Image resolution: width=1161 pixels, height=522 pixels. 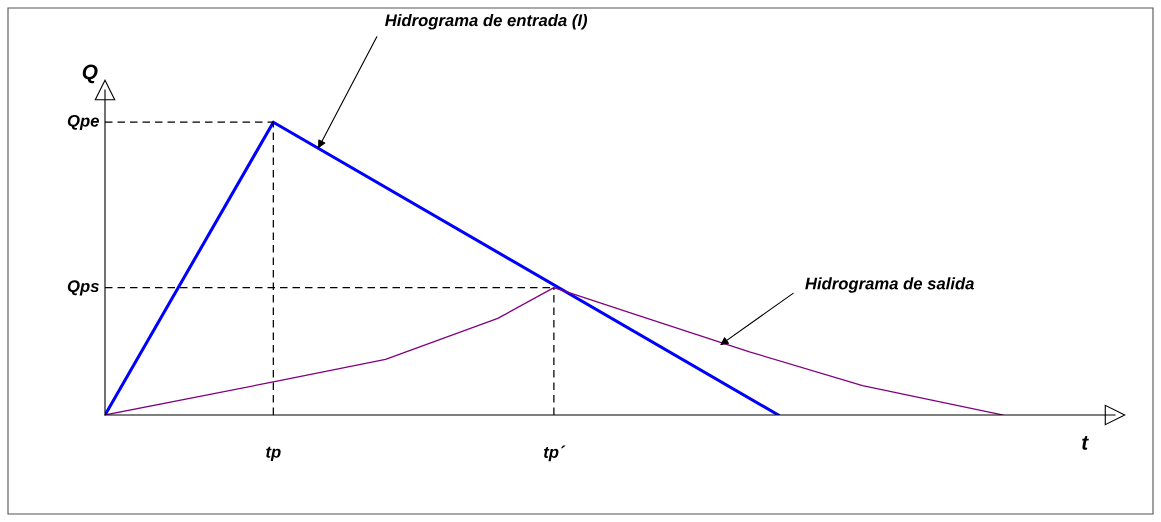 I want to click on legend-label: Qpe, so click(x=83, y=122).